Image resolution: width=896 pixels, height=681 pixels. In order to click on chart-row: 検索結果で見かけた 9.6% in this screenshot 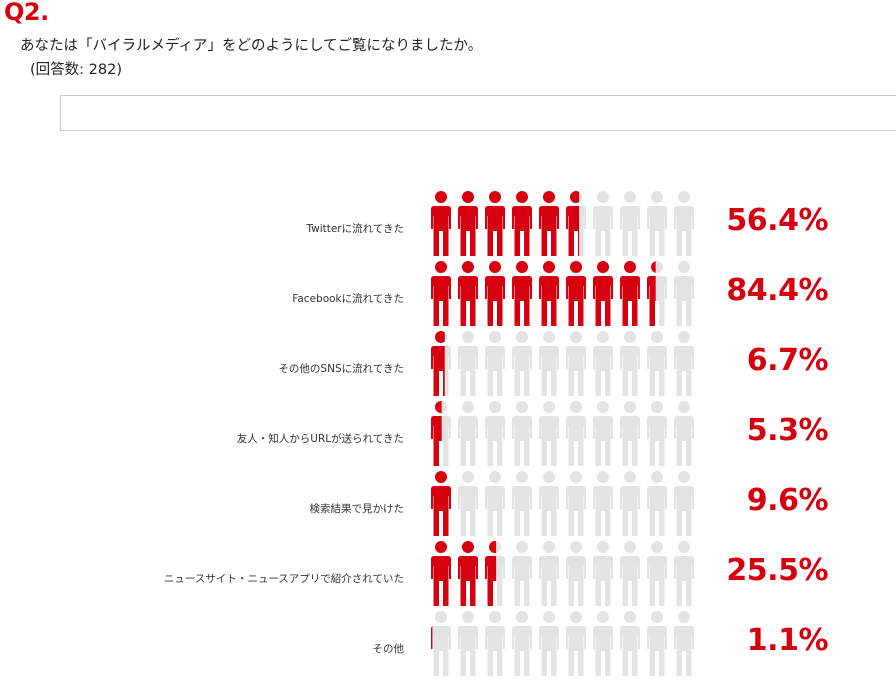, I will do `click(448, 502)`.